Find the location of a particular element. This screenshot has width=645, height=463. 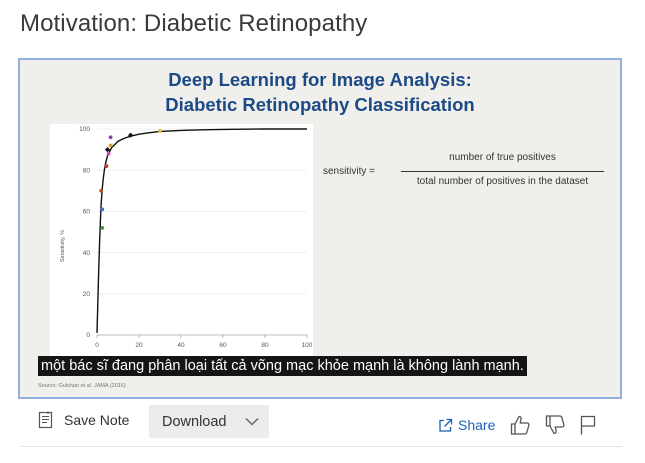

x-tick-label: 80 is located at coordinates (265, 345).